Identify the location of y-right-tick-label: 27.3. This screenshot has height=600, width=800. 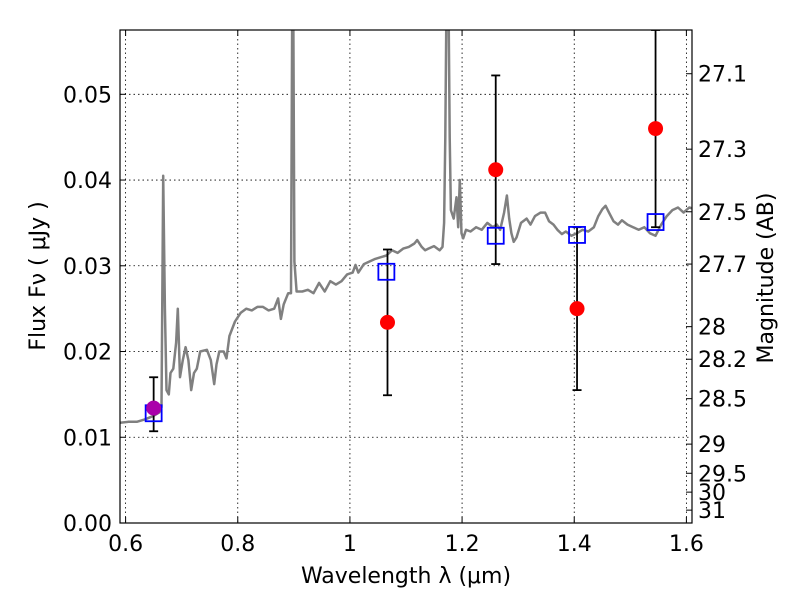
(722, 150).